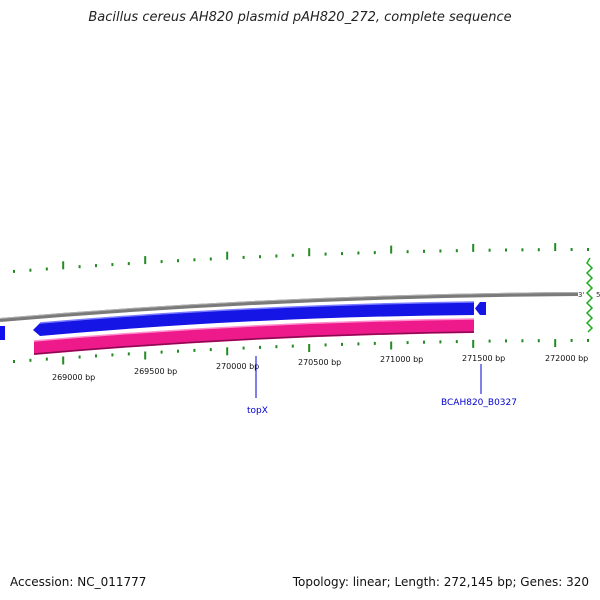 The height and width of the screenshot is (600, 600). I want to click on length-value: 272,145 bp, so click(478, 582).